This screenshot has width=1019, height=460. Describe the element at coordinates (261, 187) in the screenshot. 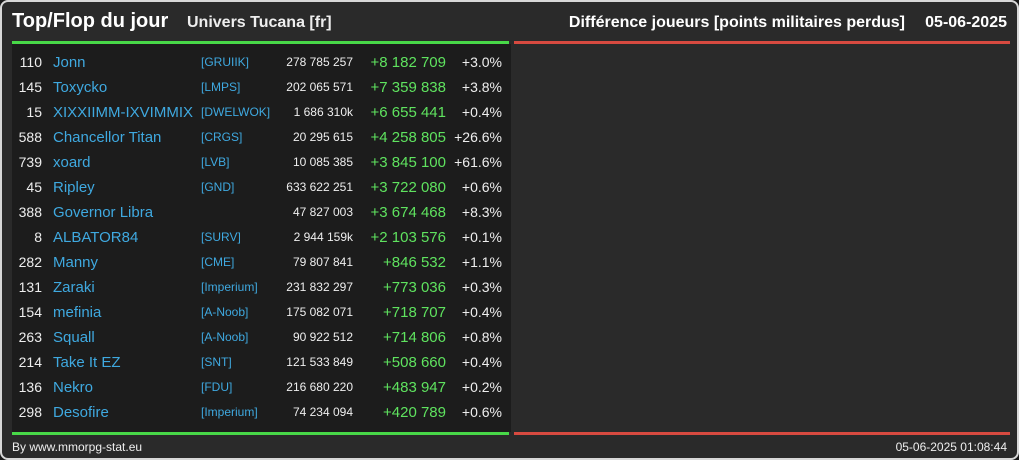

I see `list-item: 45 Ripley [GND] 633 622 251 +3 722 080 +0.6%` at that location.